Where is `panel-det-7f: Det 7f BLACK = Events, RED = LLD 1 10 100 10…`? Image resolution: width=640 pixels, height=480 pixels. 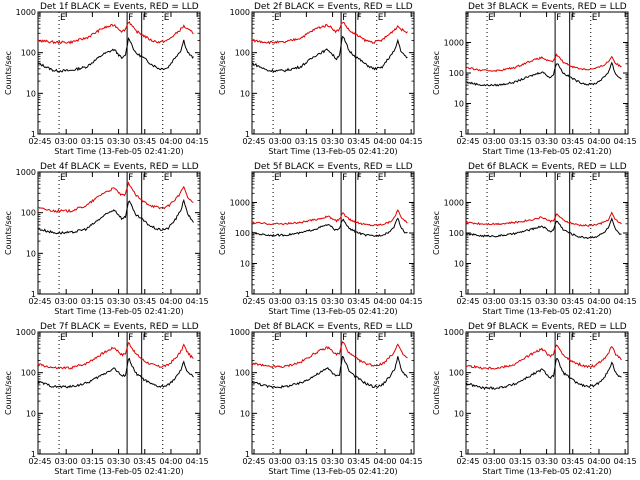 panel-det-7f: Det 7f BLACK = Events, RED = LLD 1 10 100 10… is located at coordinates (106, 399).